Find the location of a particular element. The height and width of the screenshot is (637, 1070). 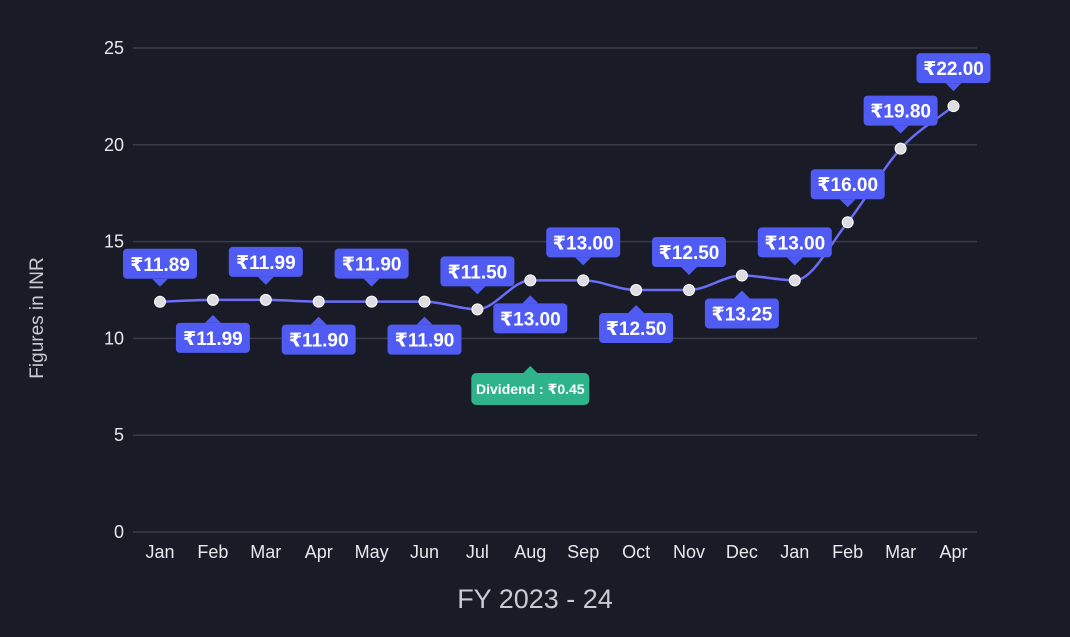

annotations: Dividend : ₹0.45 is located at coordinates (530, 385).